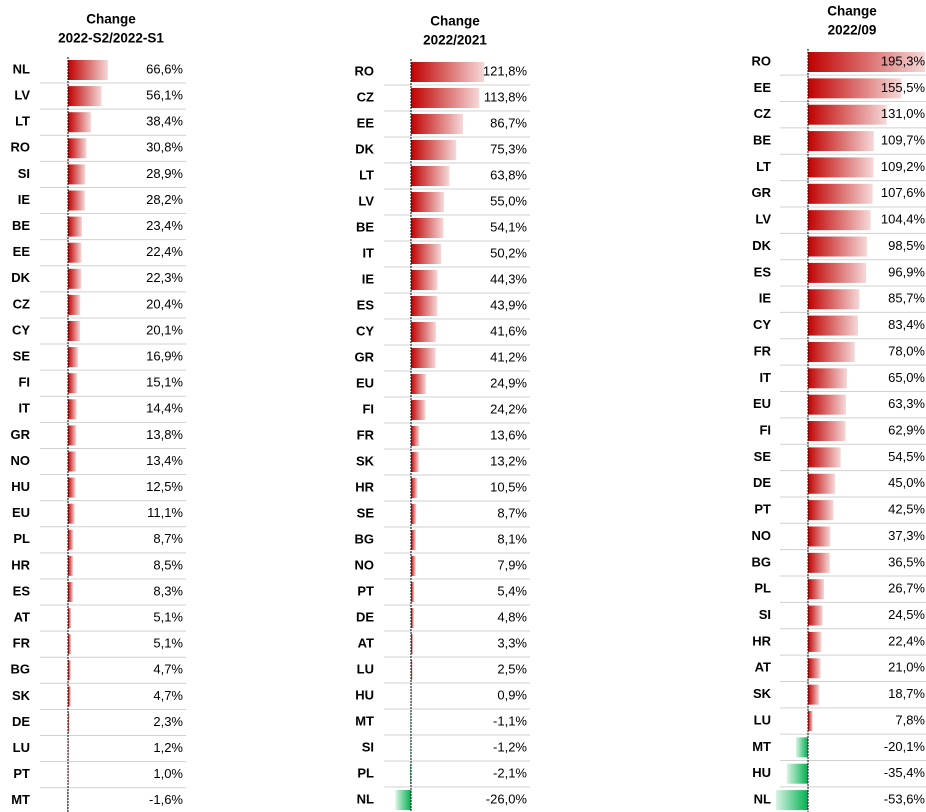 This screenshot has width=926, height=812. Describe the element at coordinates (164, 303) in the screenshot. I see `value-label: 20,4%` at that location.